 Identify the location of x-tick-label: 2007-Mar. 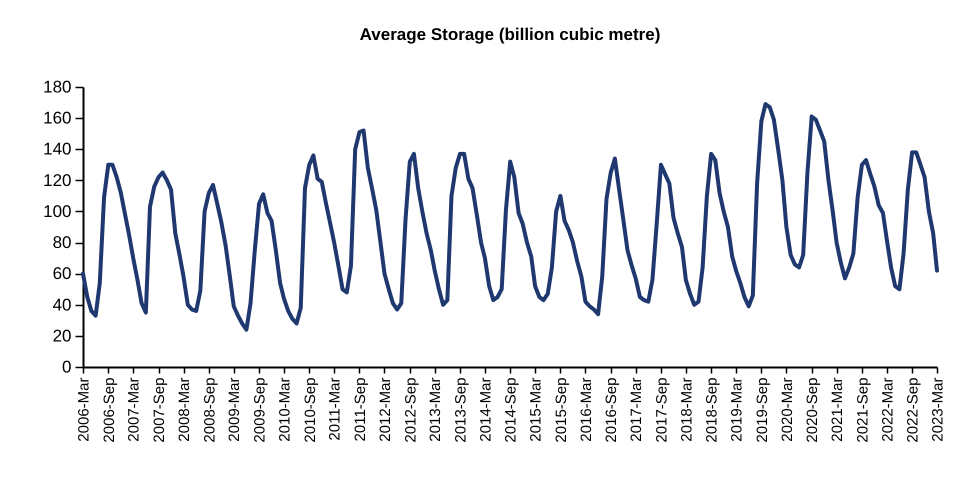
(134, 410).